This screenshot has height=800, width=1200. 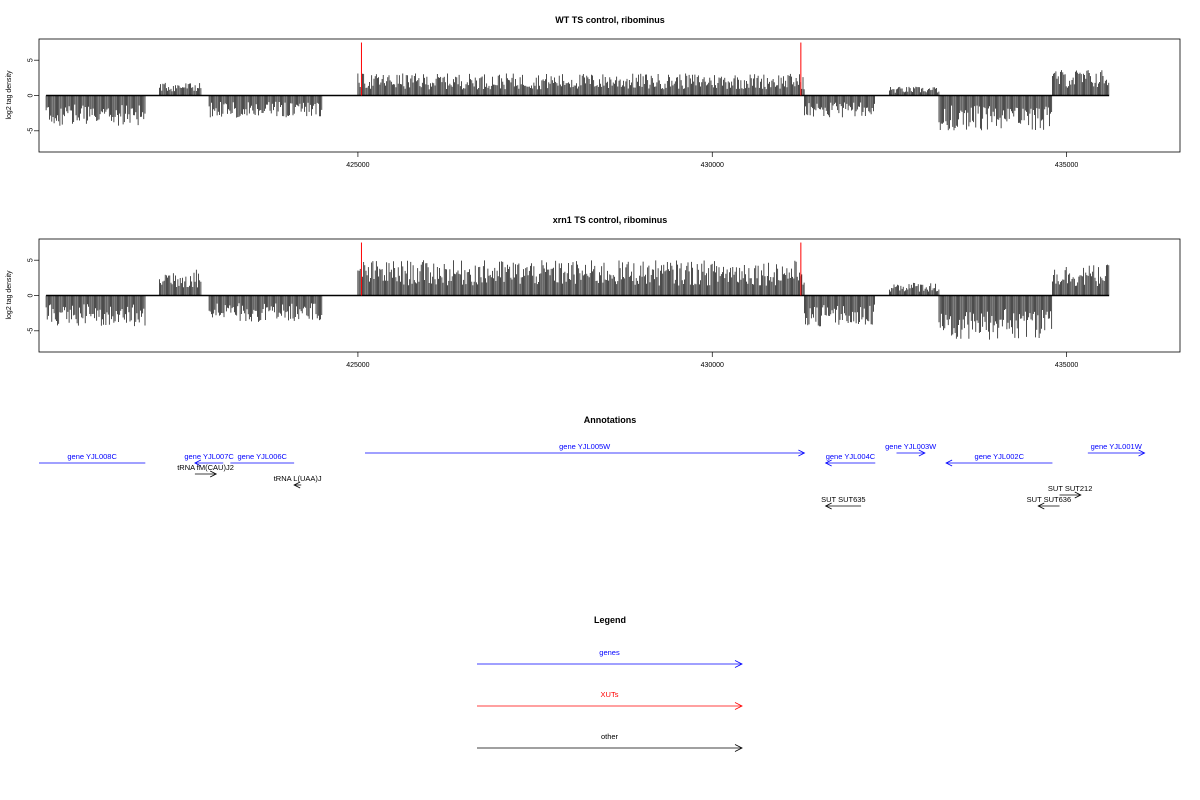 What do you see at coordinates (610, 220) in the screenshot?
I see `panel-title: xrn1 TS control, ribominus` at bounding box center [610, 220].